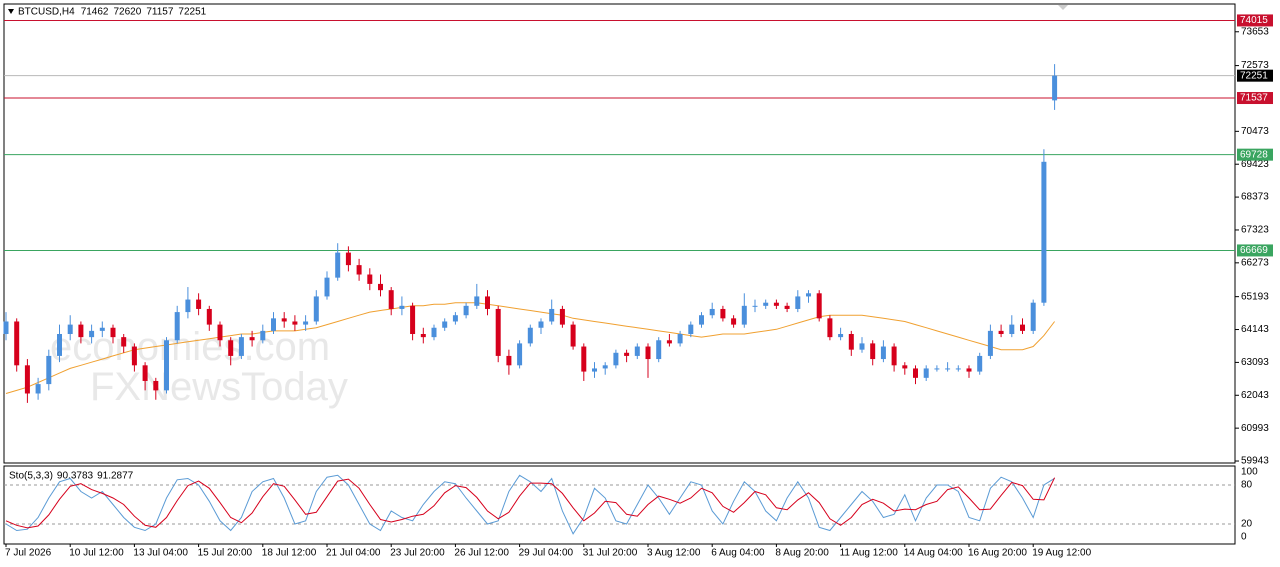 Image resolution: width=1280 pixels, height=567 pixels. What do you see at coordinates (417, 553) in the screenshot?
I see `x-tick-label: 23 Jul 20:00` at bounding box center [417, 553].